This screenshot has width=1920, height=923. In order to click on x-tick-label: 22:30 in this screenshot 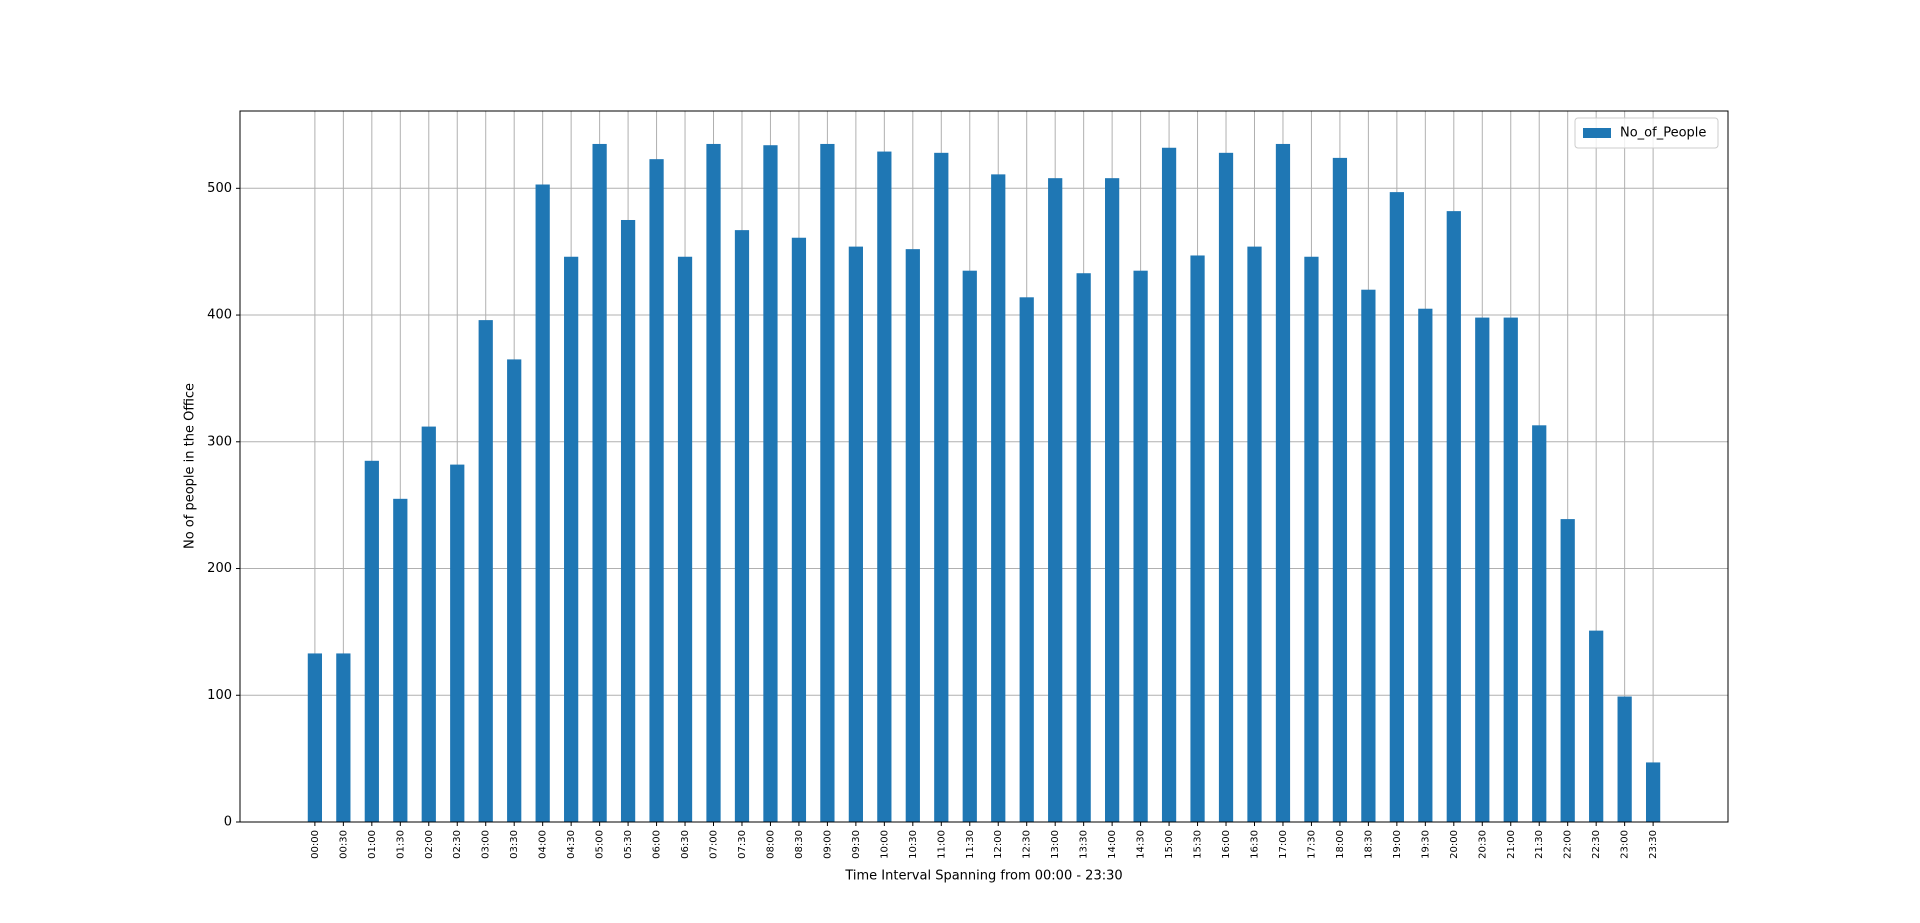, I will do `click(1596, 844)`.